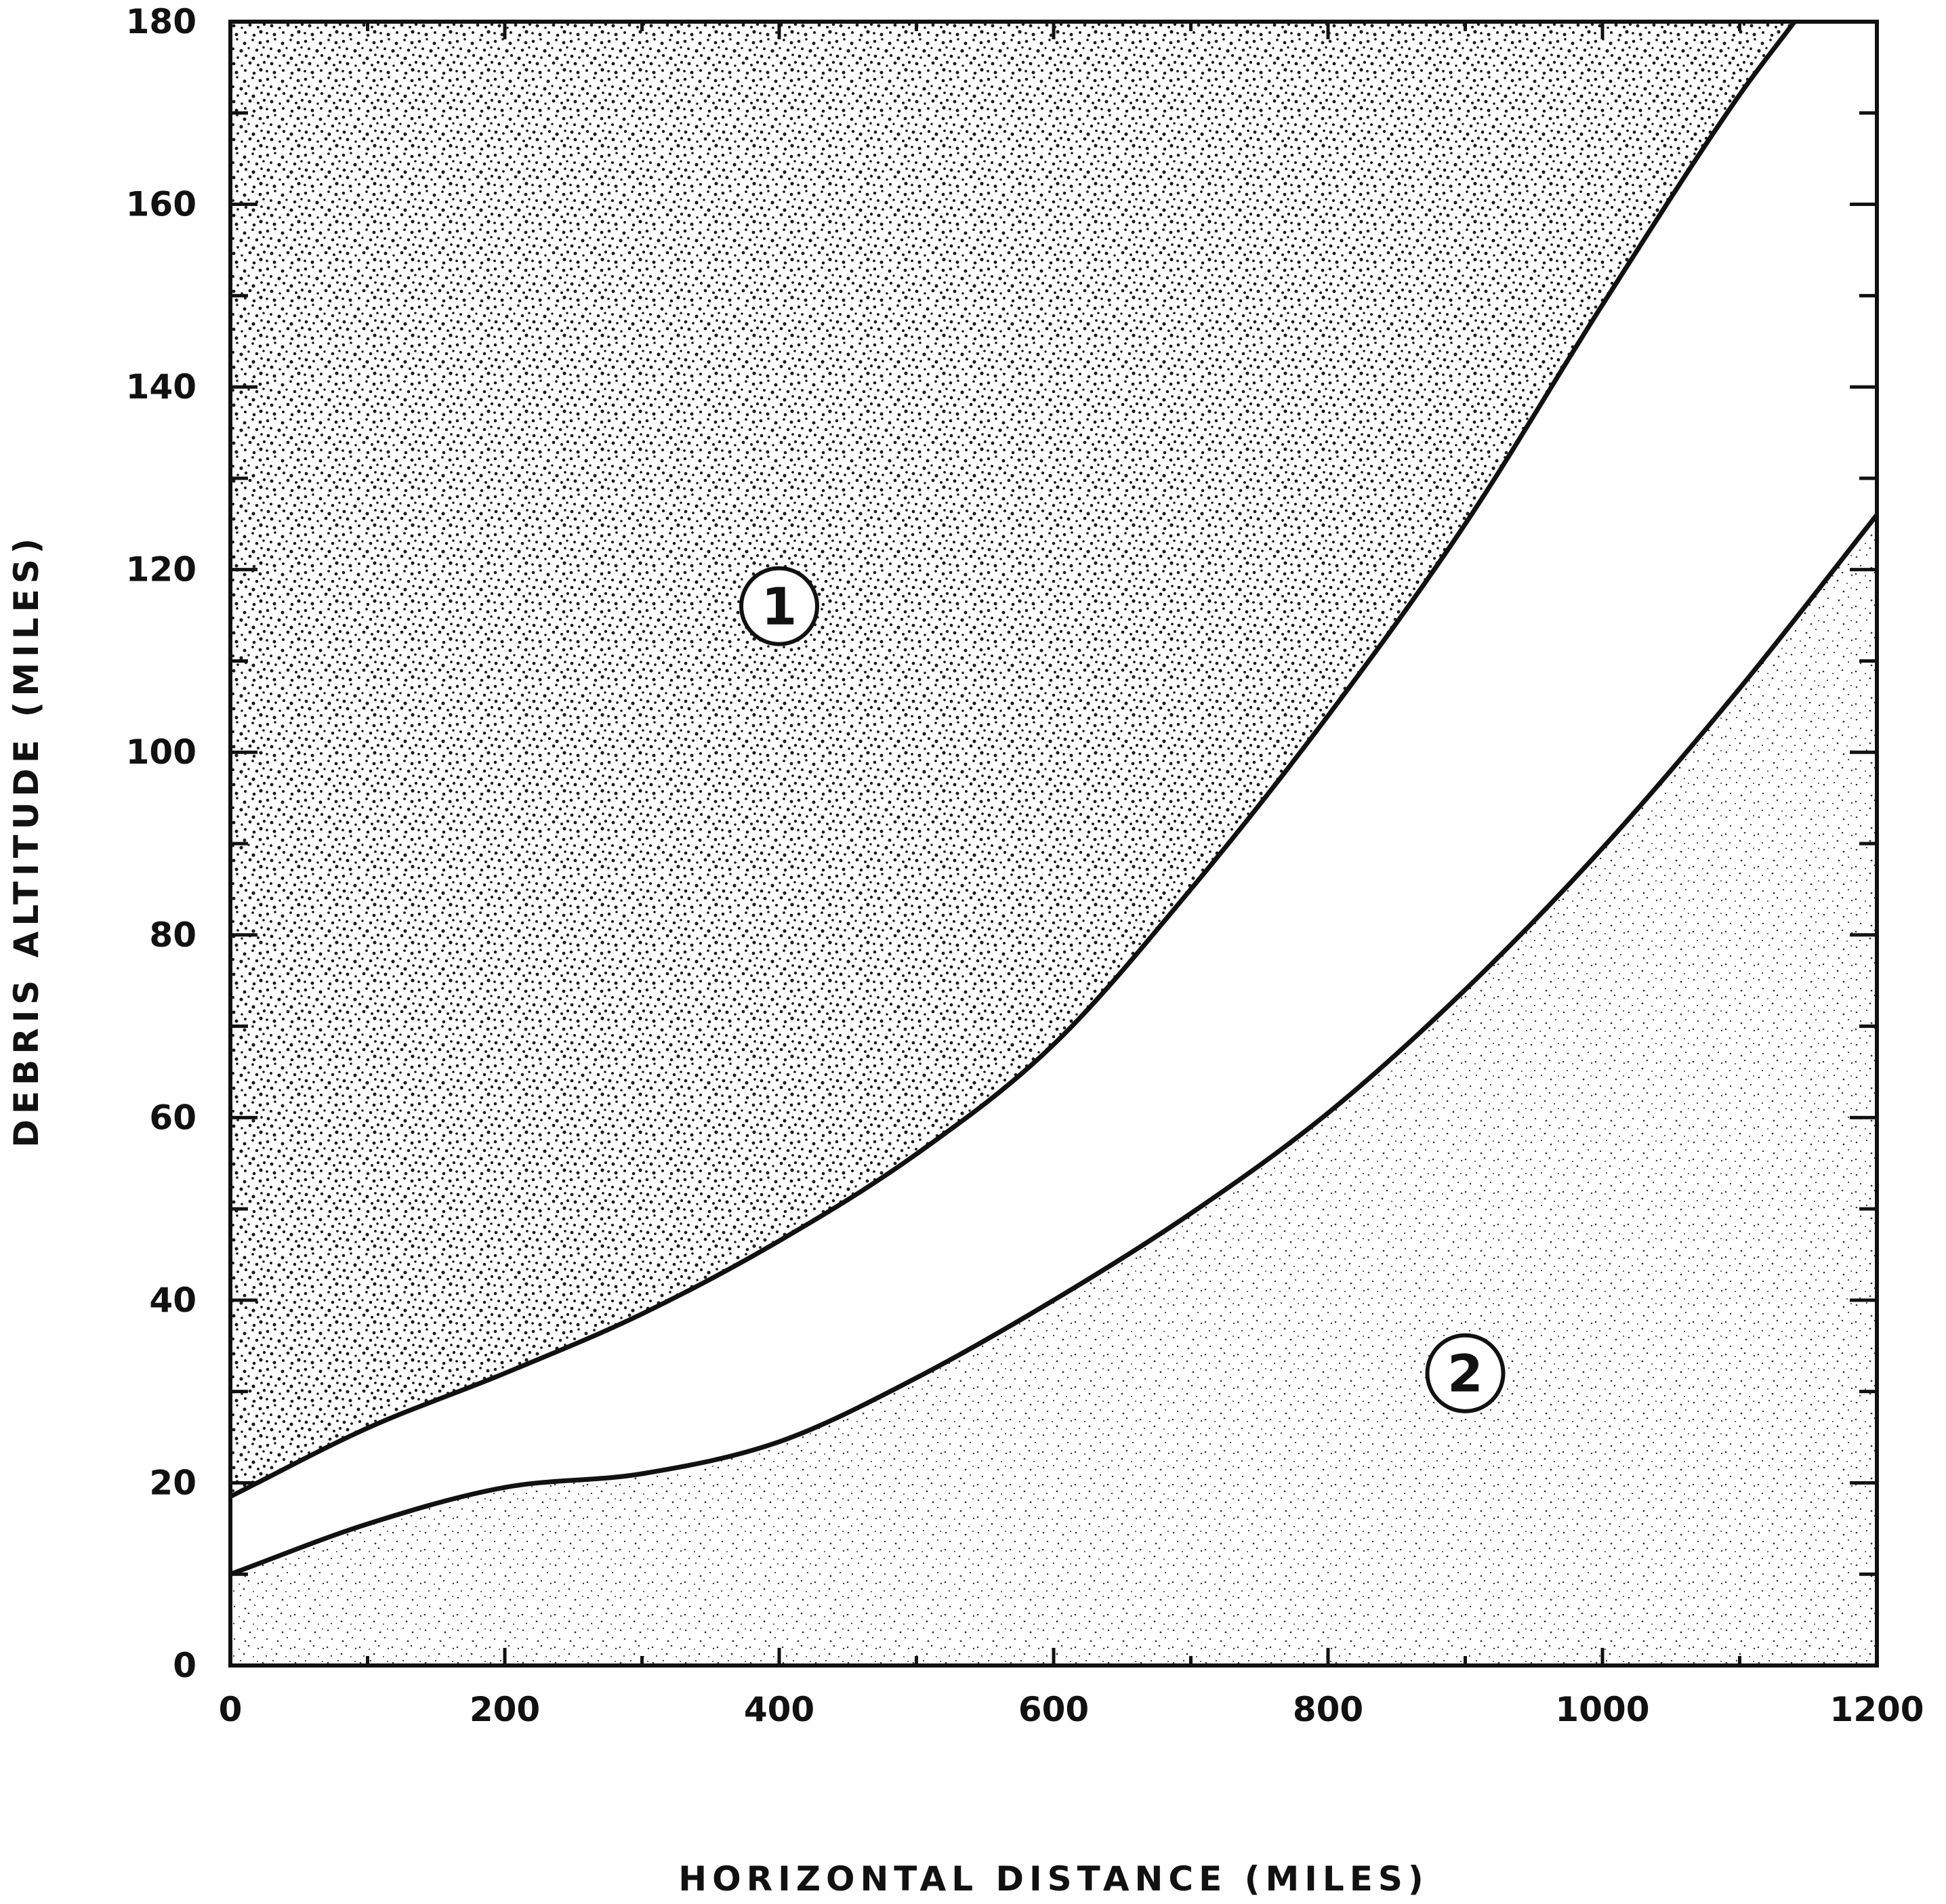 The image size is (1946, 1904). Describe the element at coordinates (161, 205) in the screenshot. I see `y-tick-label: 160` at that location.